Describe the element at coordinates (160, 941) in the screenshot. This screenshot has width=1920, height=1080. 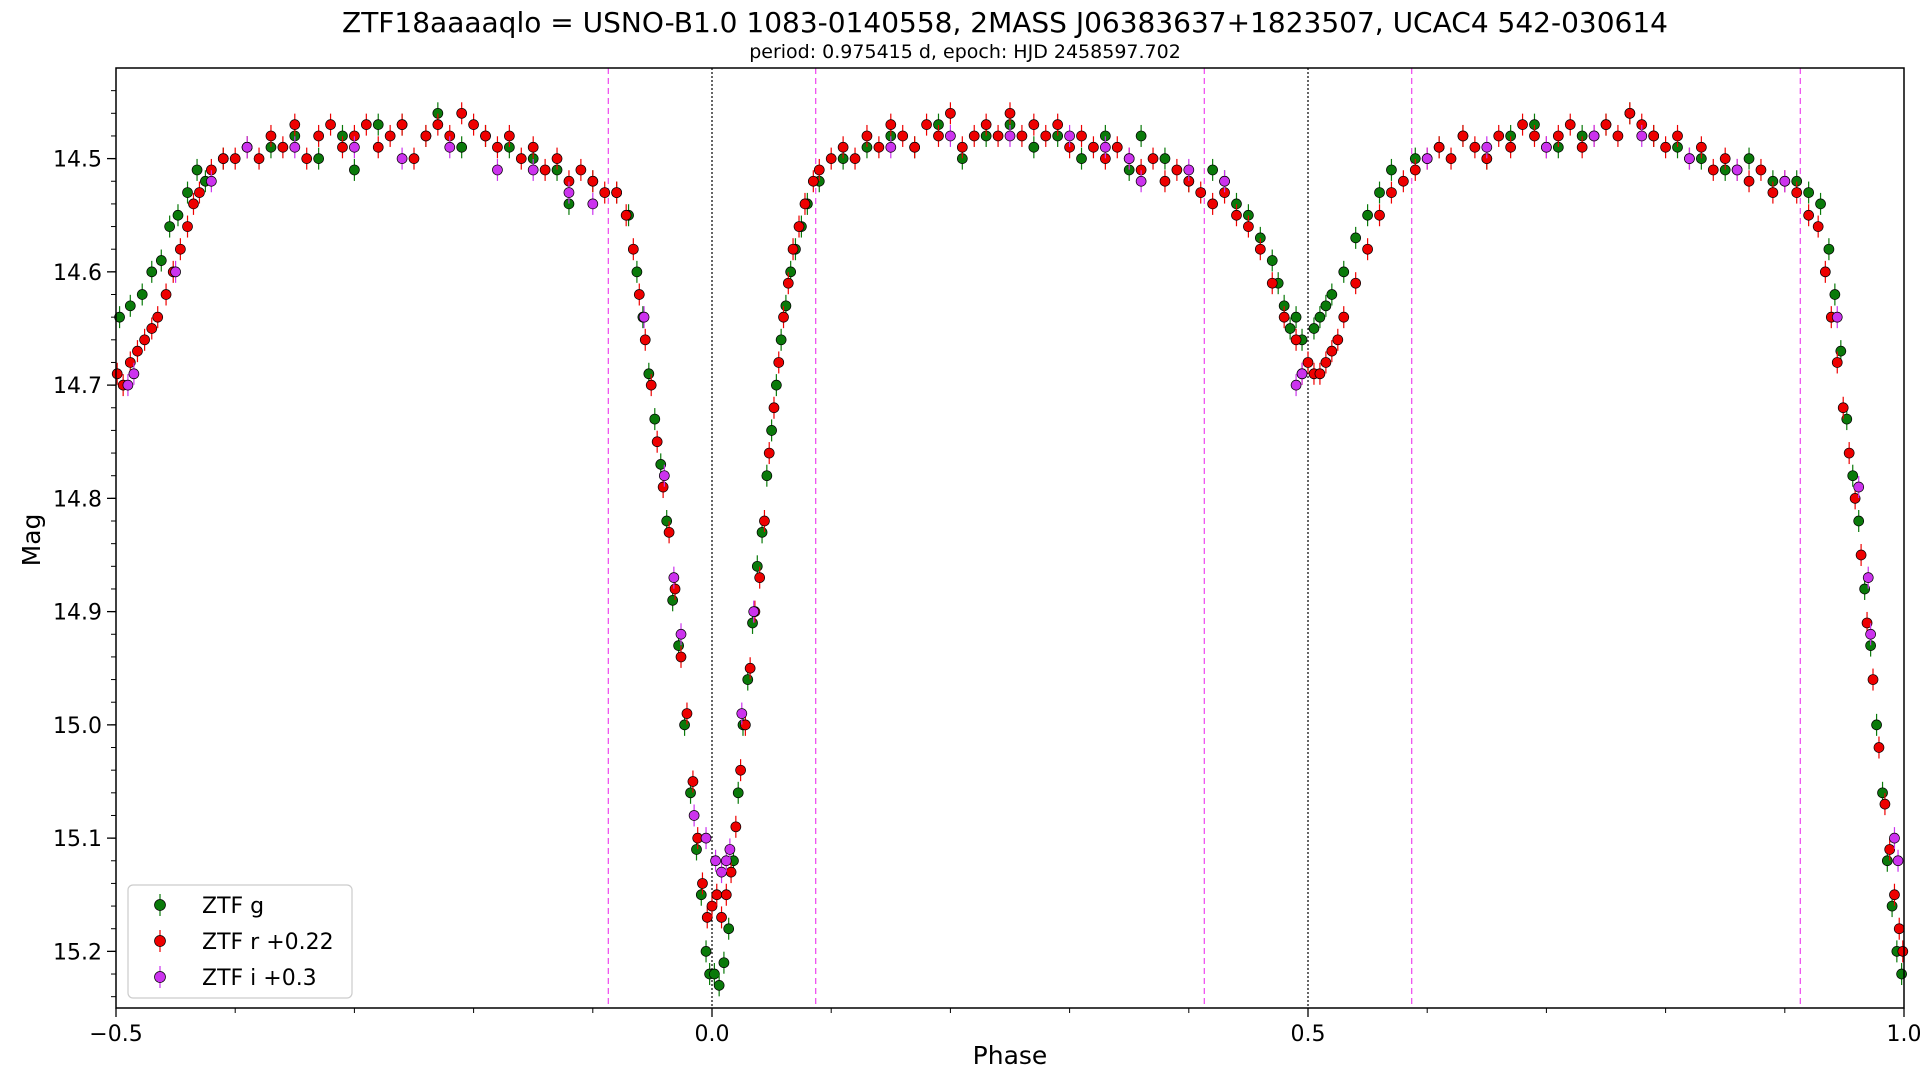
I see `legend-marker` at that location.